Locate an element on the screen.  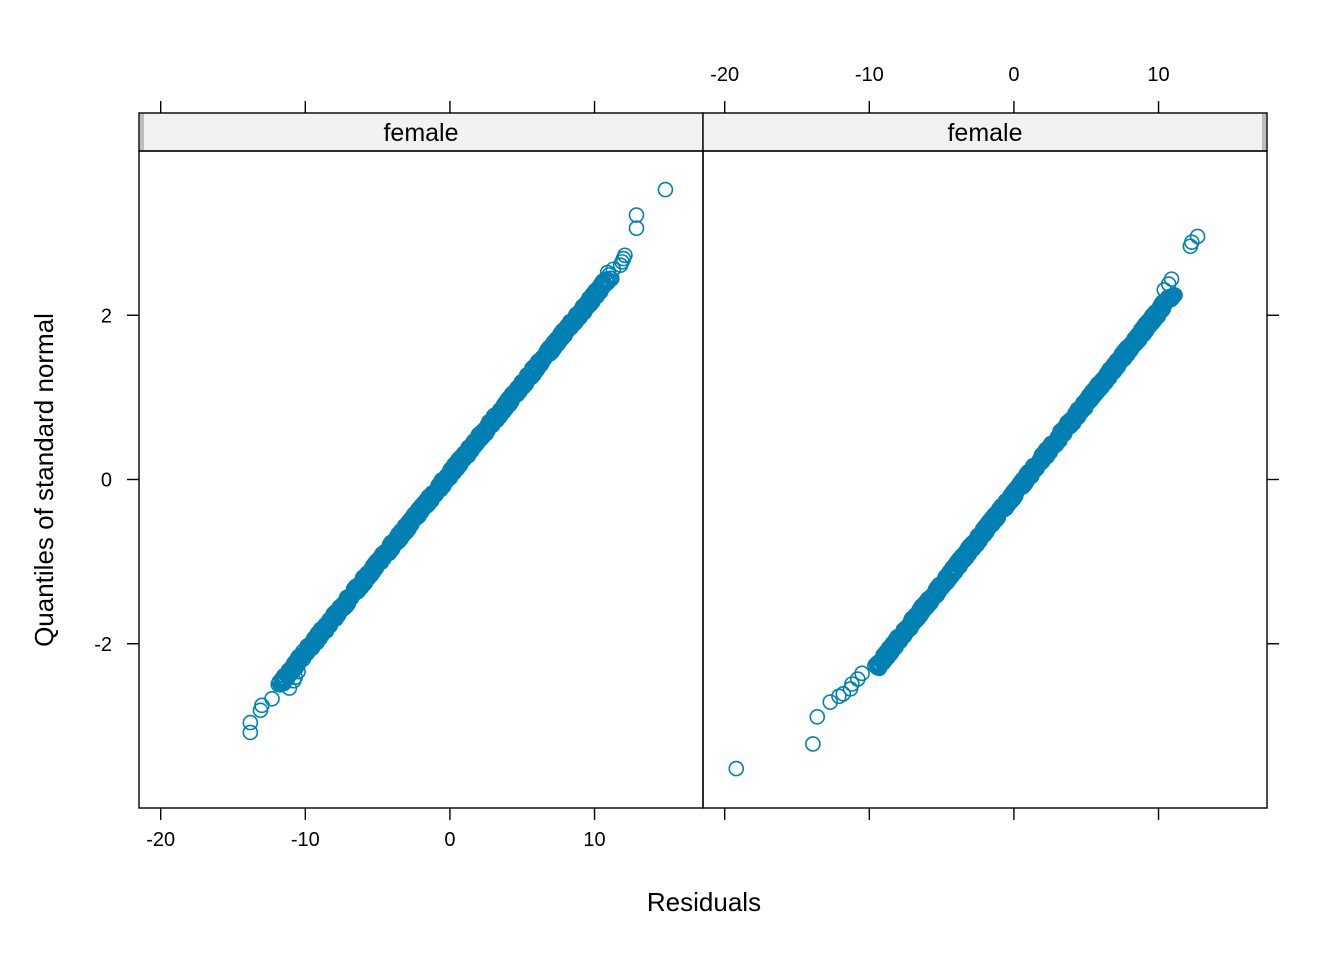
y-axis-title: Quantiles of standard normal is located at coordinates (44, 480).